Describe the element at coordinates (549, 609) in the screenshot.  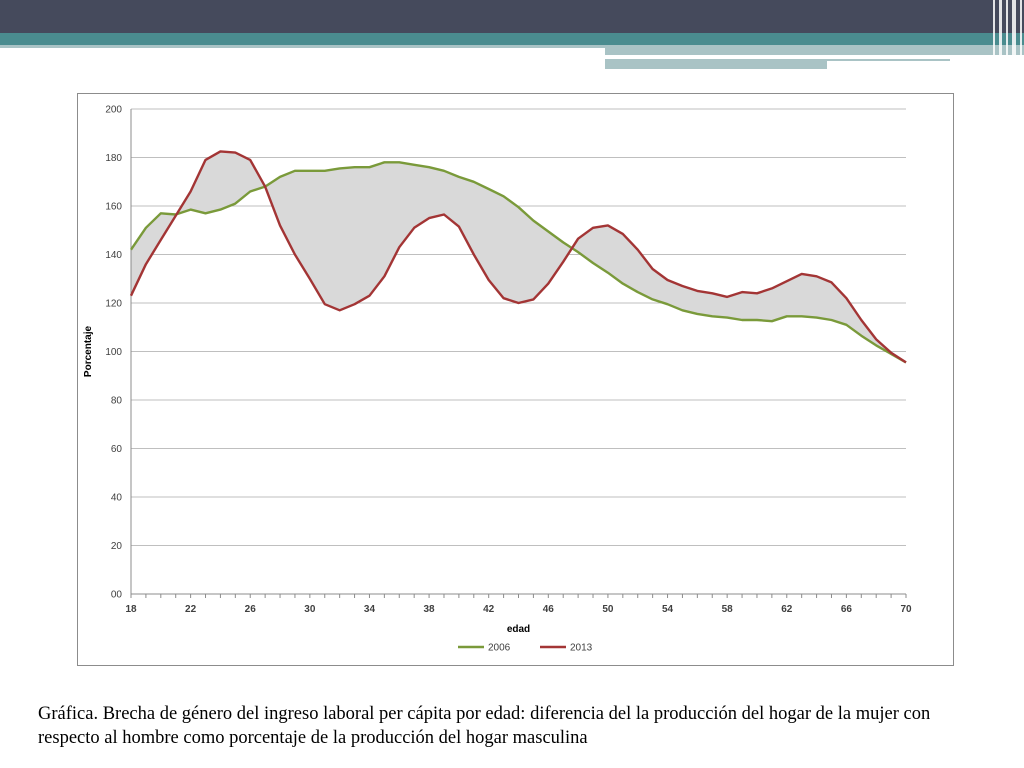
I see `x-tick-label: 46` at that location.